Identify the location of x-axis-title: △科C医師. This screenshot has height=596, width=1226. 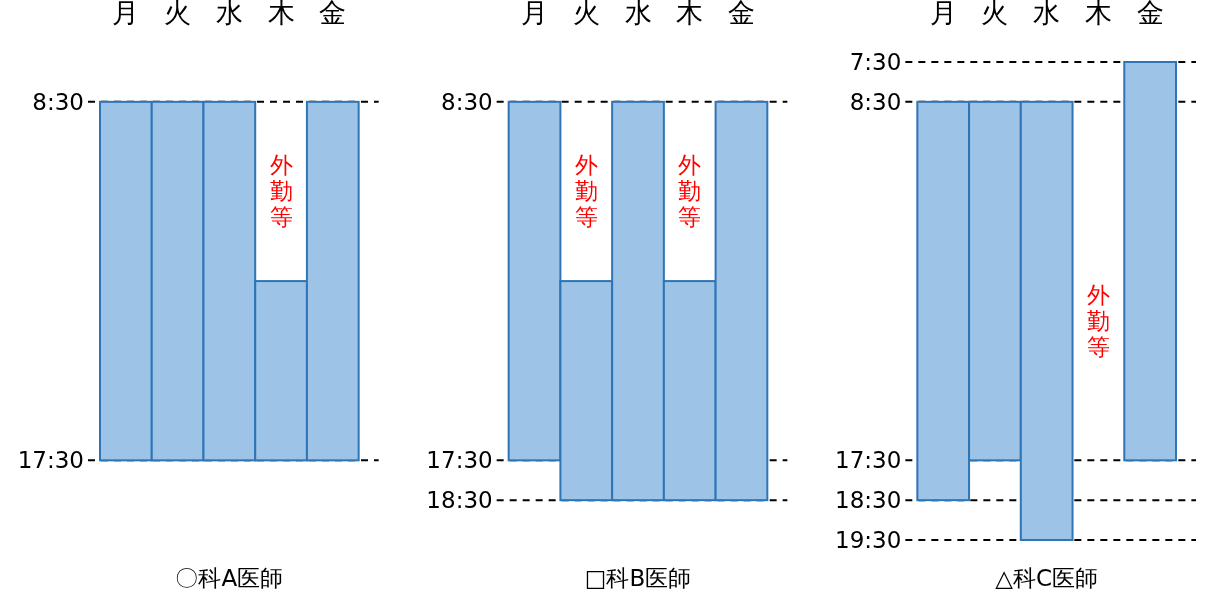
(1047, 578).